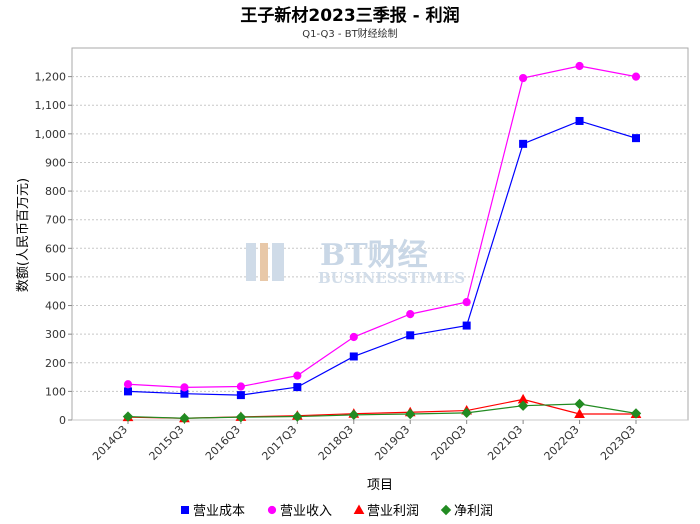  What do you see at coordinates (55, 162) in the screenshot?
I see `y-tick-label: 900` at bounding box center [55, 162].